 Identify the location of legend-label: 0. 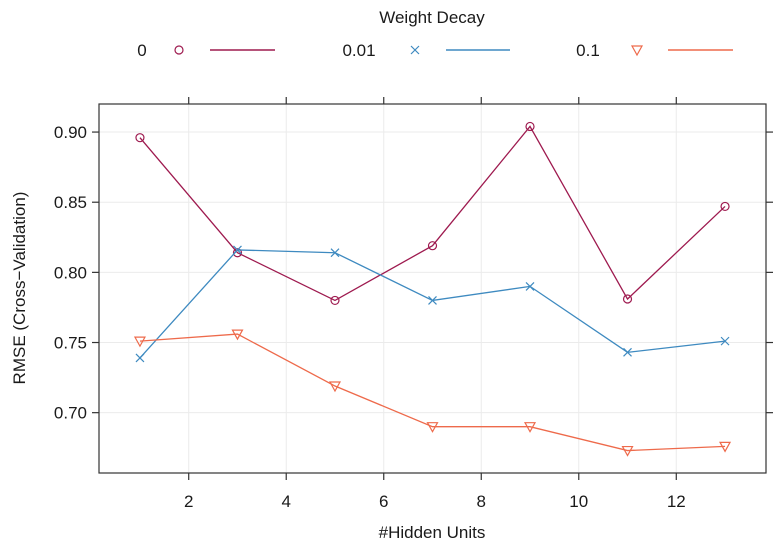
(141, 50).